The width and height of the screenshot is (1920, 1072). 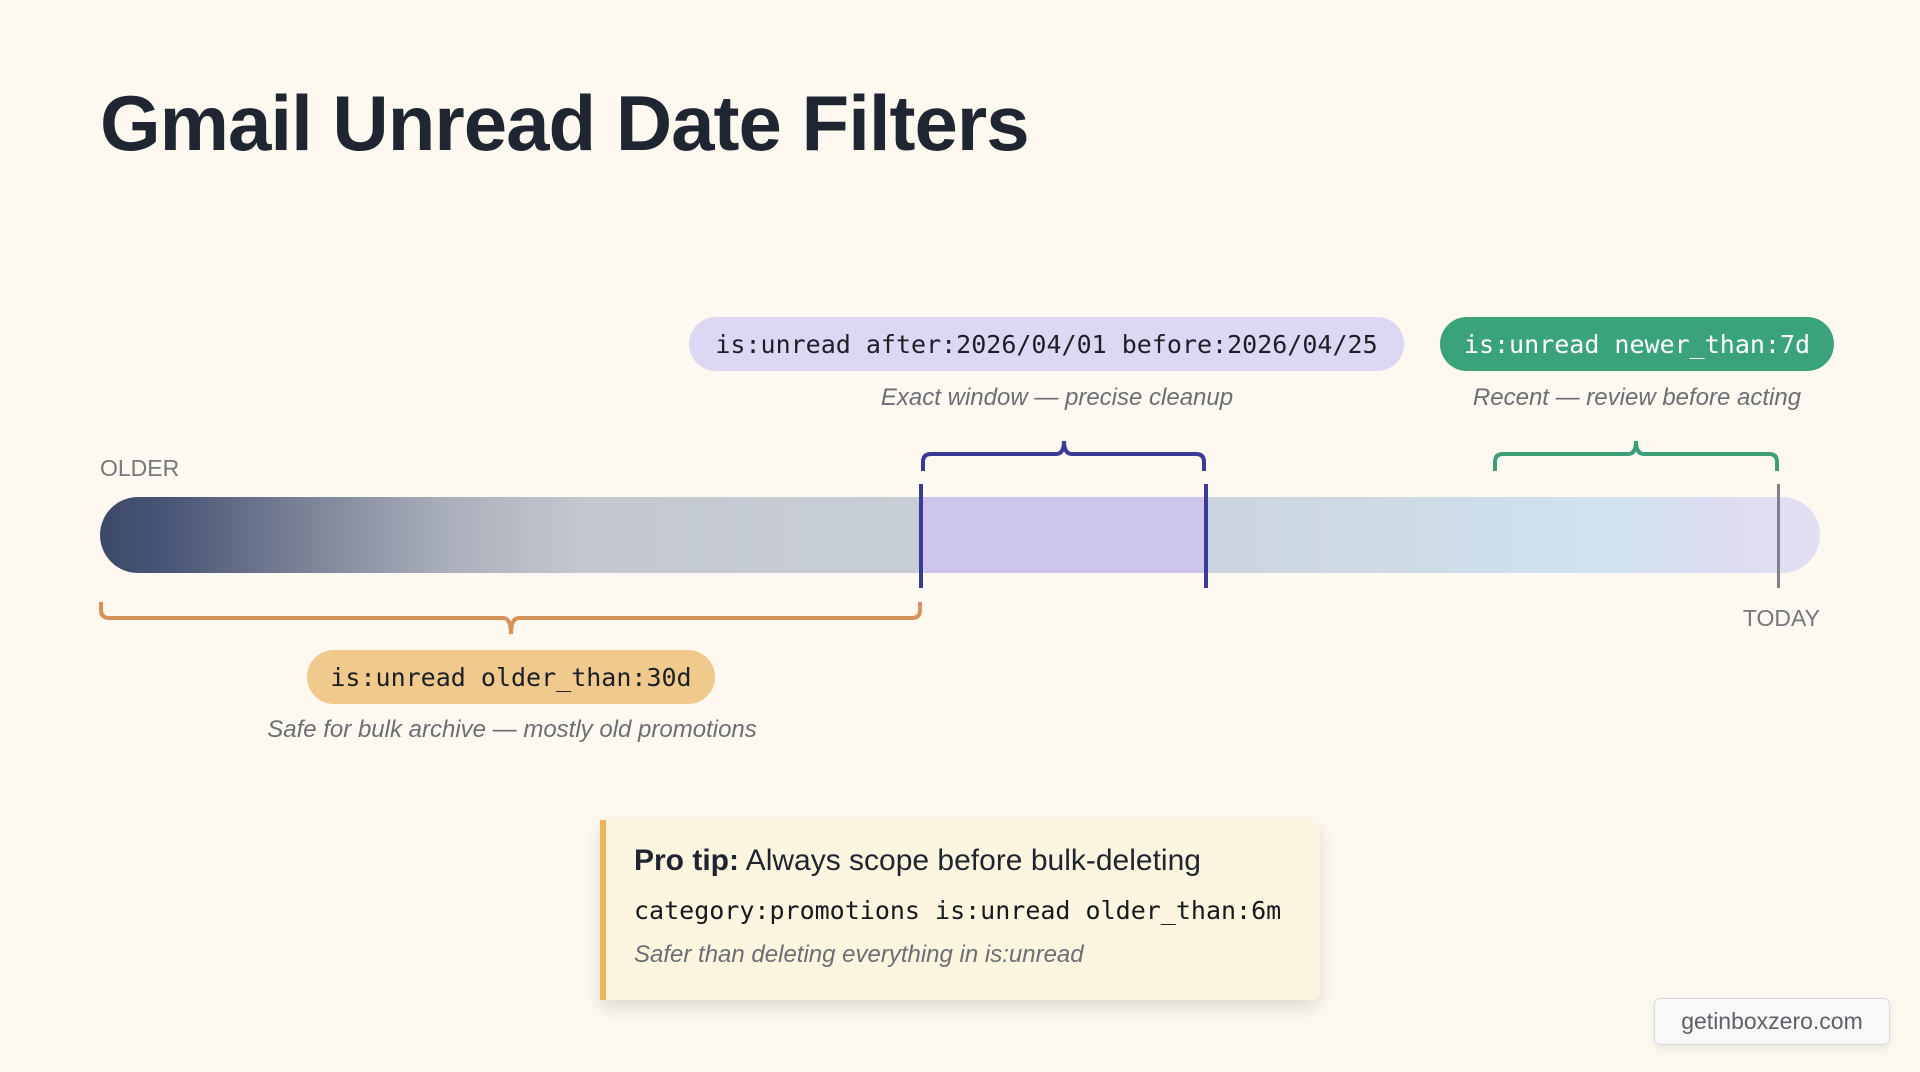 I want to click on window-start-line, so click(x=921, y=536).